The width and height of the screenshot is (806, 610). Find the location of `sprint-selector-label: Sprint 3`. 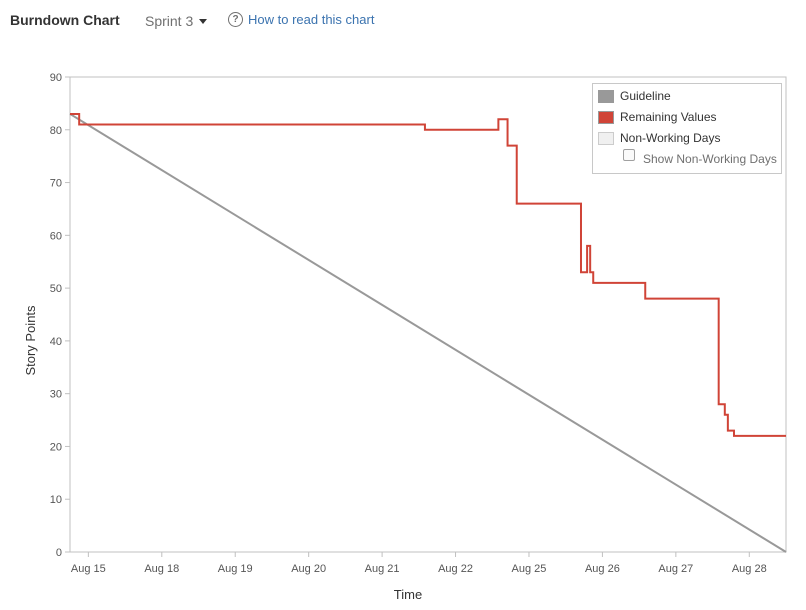

sprint-selector-label: Sprint 3 is located at coordinates (169, 21).